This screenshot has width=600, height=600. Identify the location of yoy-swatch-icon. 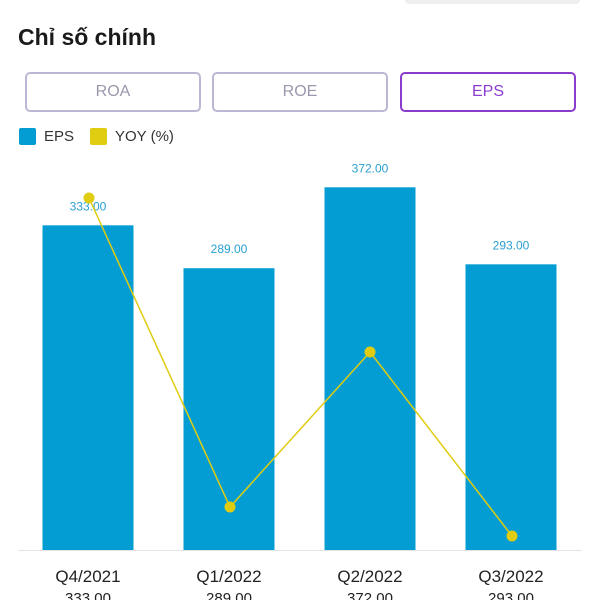
(98, 136).